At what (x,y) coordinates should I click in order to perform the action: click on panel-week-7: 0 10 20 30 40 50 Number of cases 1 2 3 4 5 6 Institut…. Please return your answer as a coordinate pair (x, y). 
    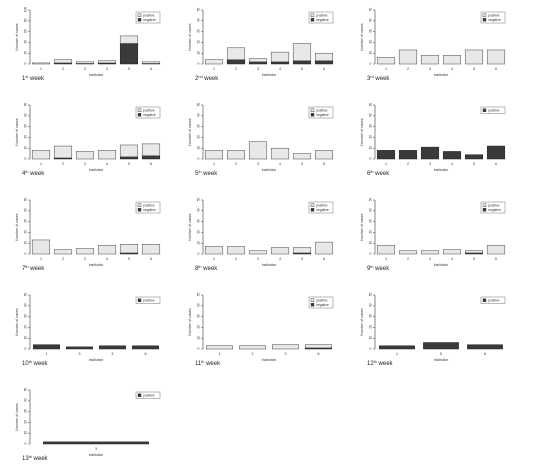
    Looking at the image, I should click on (88, 235).